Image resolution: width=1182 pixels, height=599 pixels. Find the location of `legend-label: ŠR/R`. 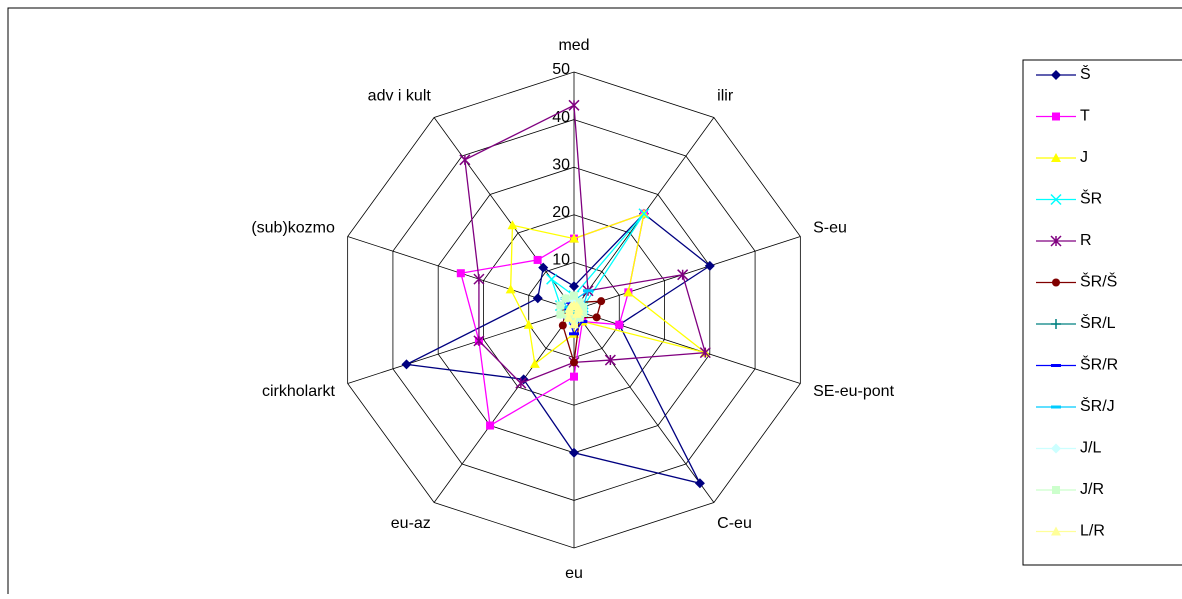

legend-label: ŠR/R is located at coordinates (1099, 364).